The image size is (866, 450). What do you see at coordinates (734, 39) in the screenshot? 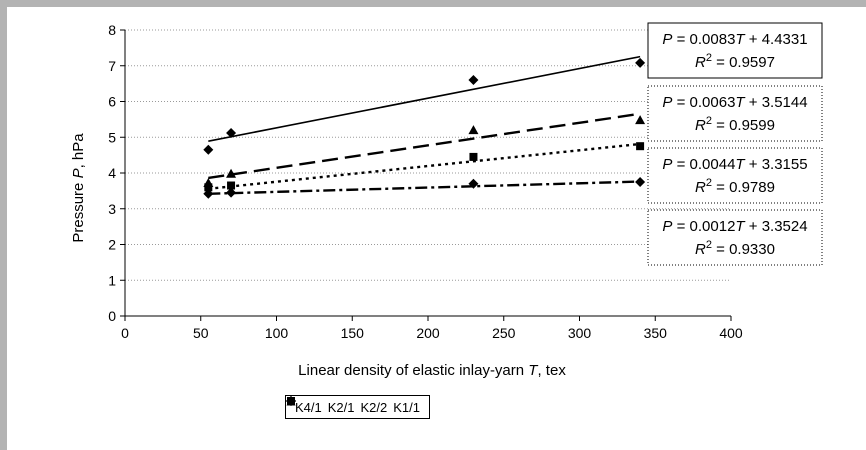
I see `equation-text: P = 0.0083T + 4.4331` at bounding box center [734, 39].